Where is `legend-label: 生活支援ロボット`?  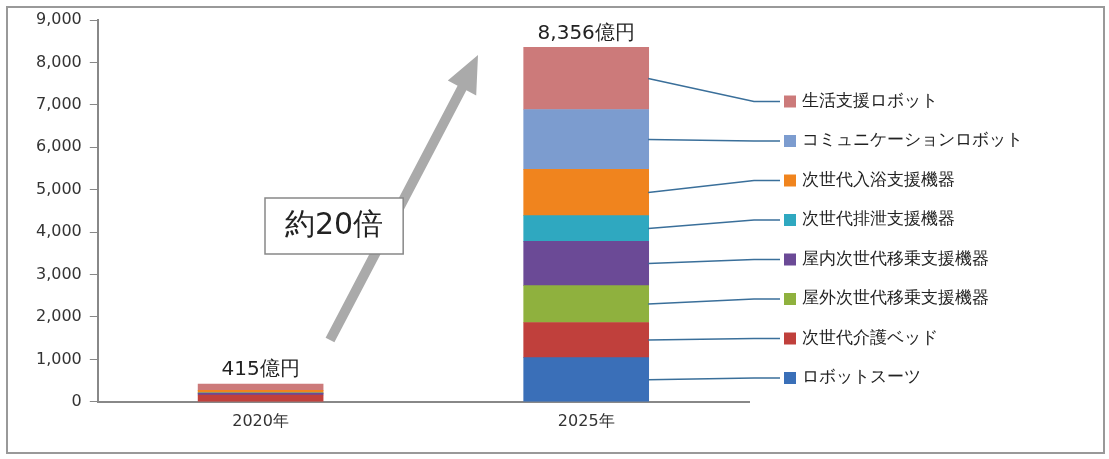 legend-label: 生活支援ロボット is located at coordinates (870, 99).